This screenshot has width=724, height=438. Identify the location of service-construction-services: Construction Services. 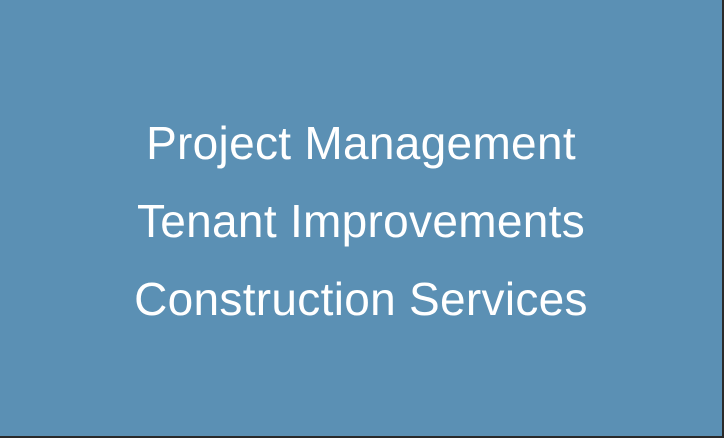
(361, 299).